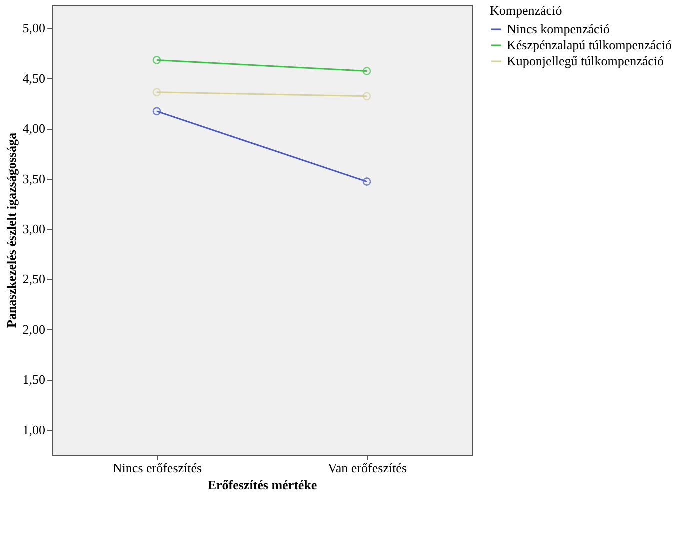 Image resolution: width=692 pixels, height=543 pixels. What do you see at coordinates (34, 28) in the screenshot?
I see `y-tick-label: 5,00` at bounding box center [34, 28].